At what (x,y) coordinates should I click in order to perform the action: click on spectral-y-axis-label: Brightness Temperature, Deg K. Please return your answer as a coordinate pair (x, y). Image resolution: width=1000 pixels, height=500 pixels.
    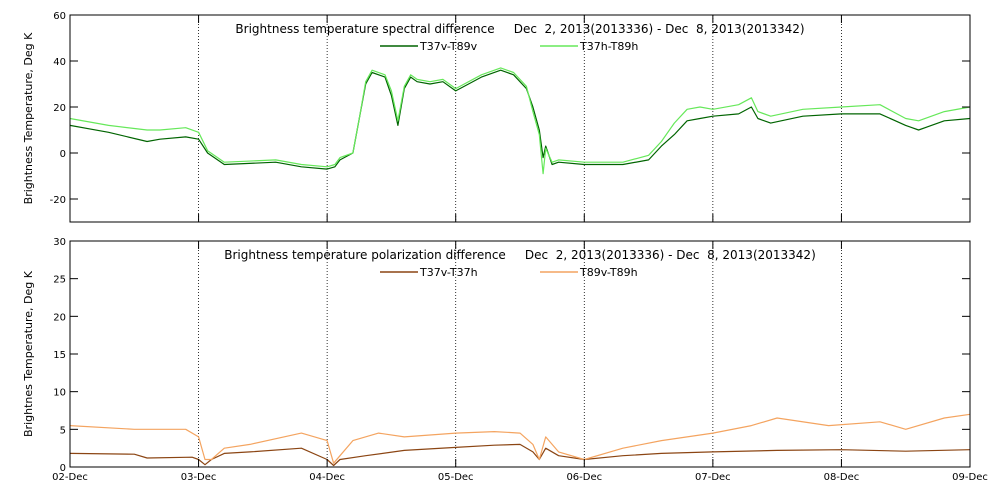
    Looking at the image, I should click on (28, 118).